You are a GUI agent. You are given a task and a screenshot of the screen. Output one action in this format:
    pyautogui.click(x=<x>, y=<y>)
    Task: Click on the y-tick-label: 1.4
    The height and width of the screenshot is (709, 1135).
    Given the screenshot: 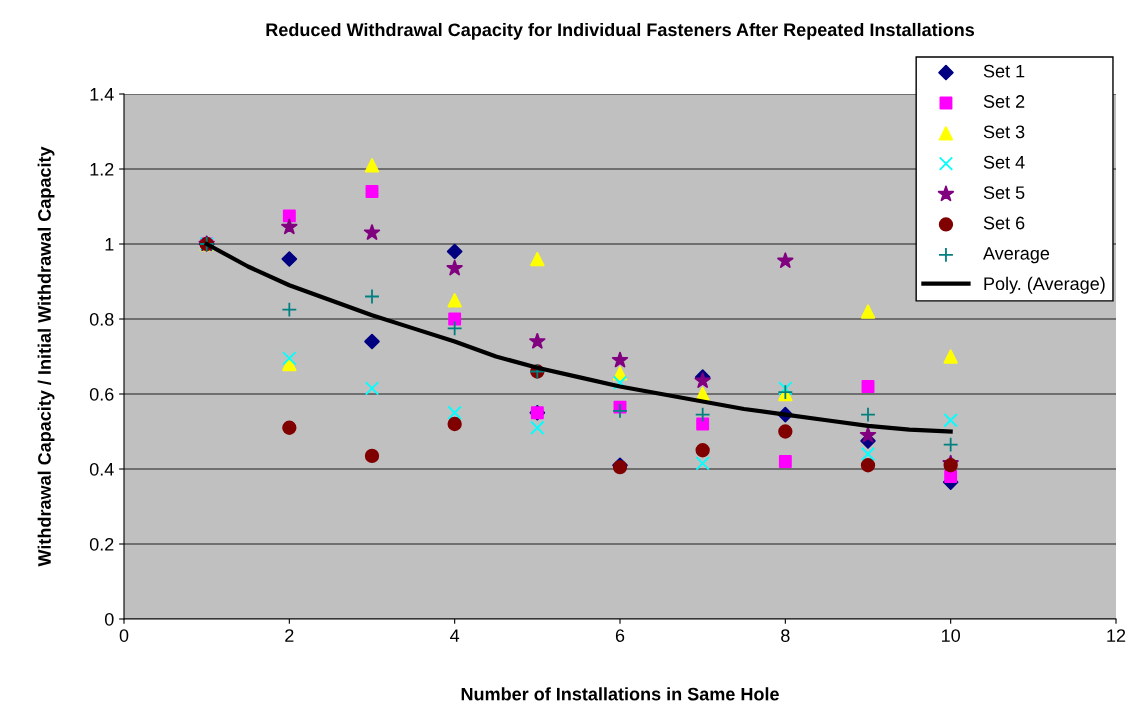 What is the action you would take?
    pyautogui.click(x=102, y=94)
    